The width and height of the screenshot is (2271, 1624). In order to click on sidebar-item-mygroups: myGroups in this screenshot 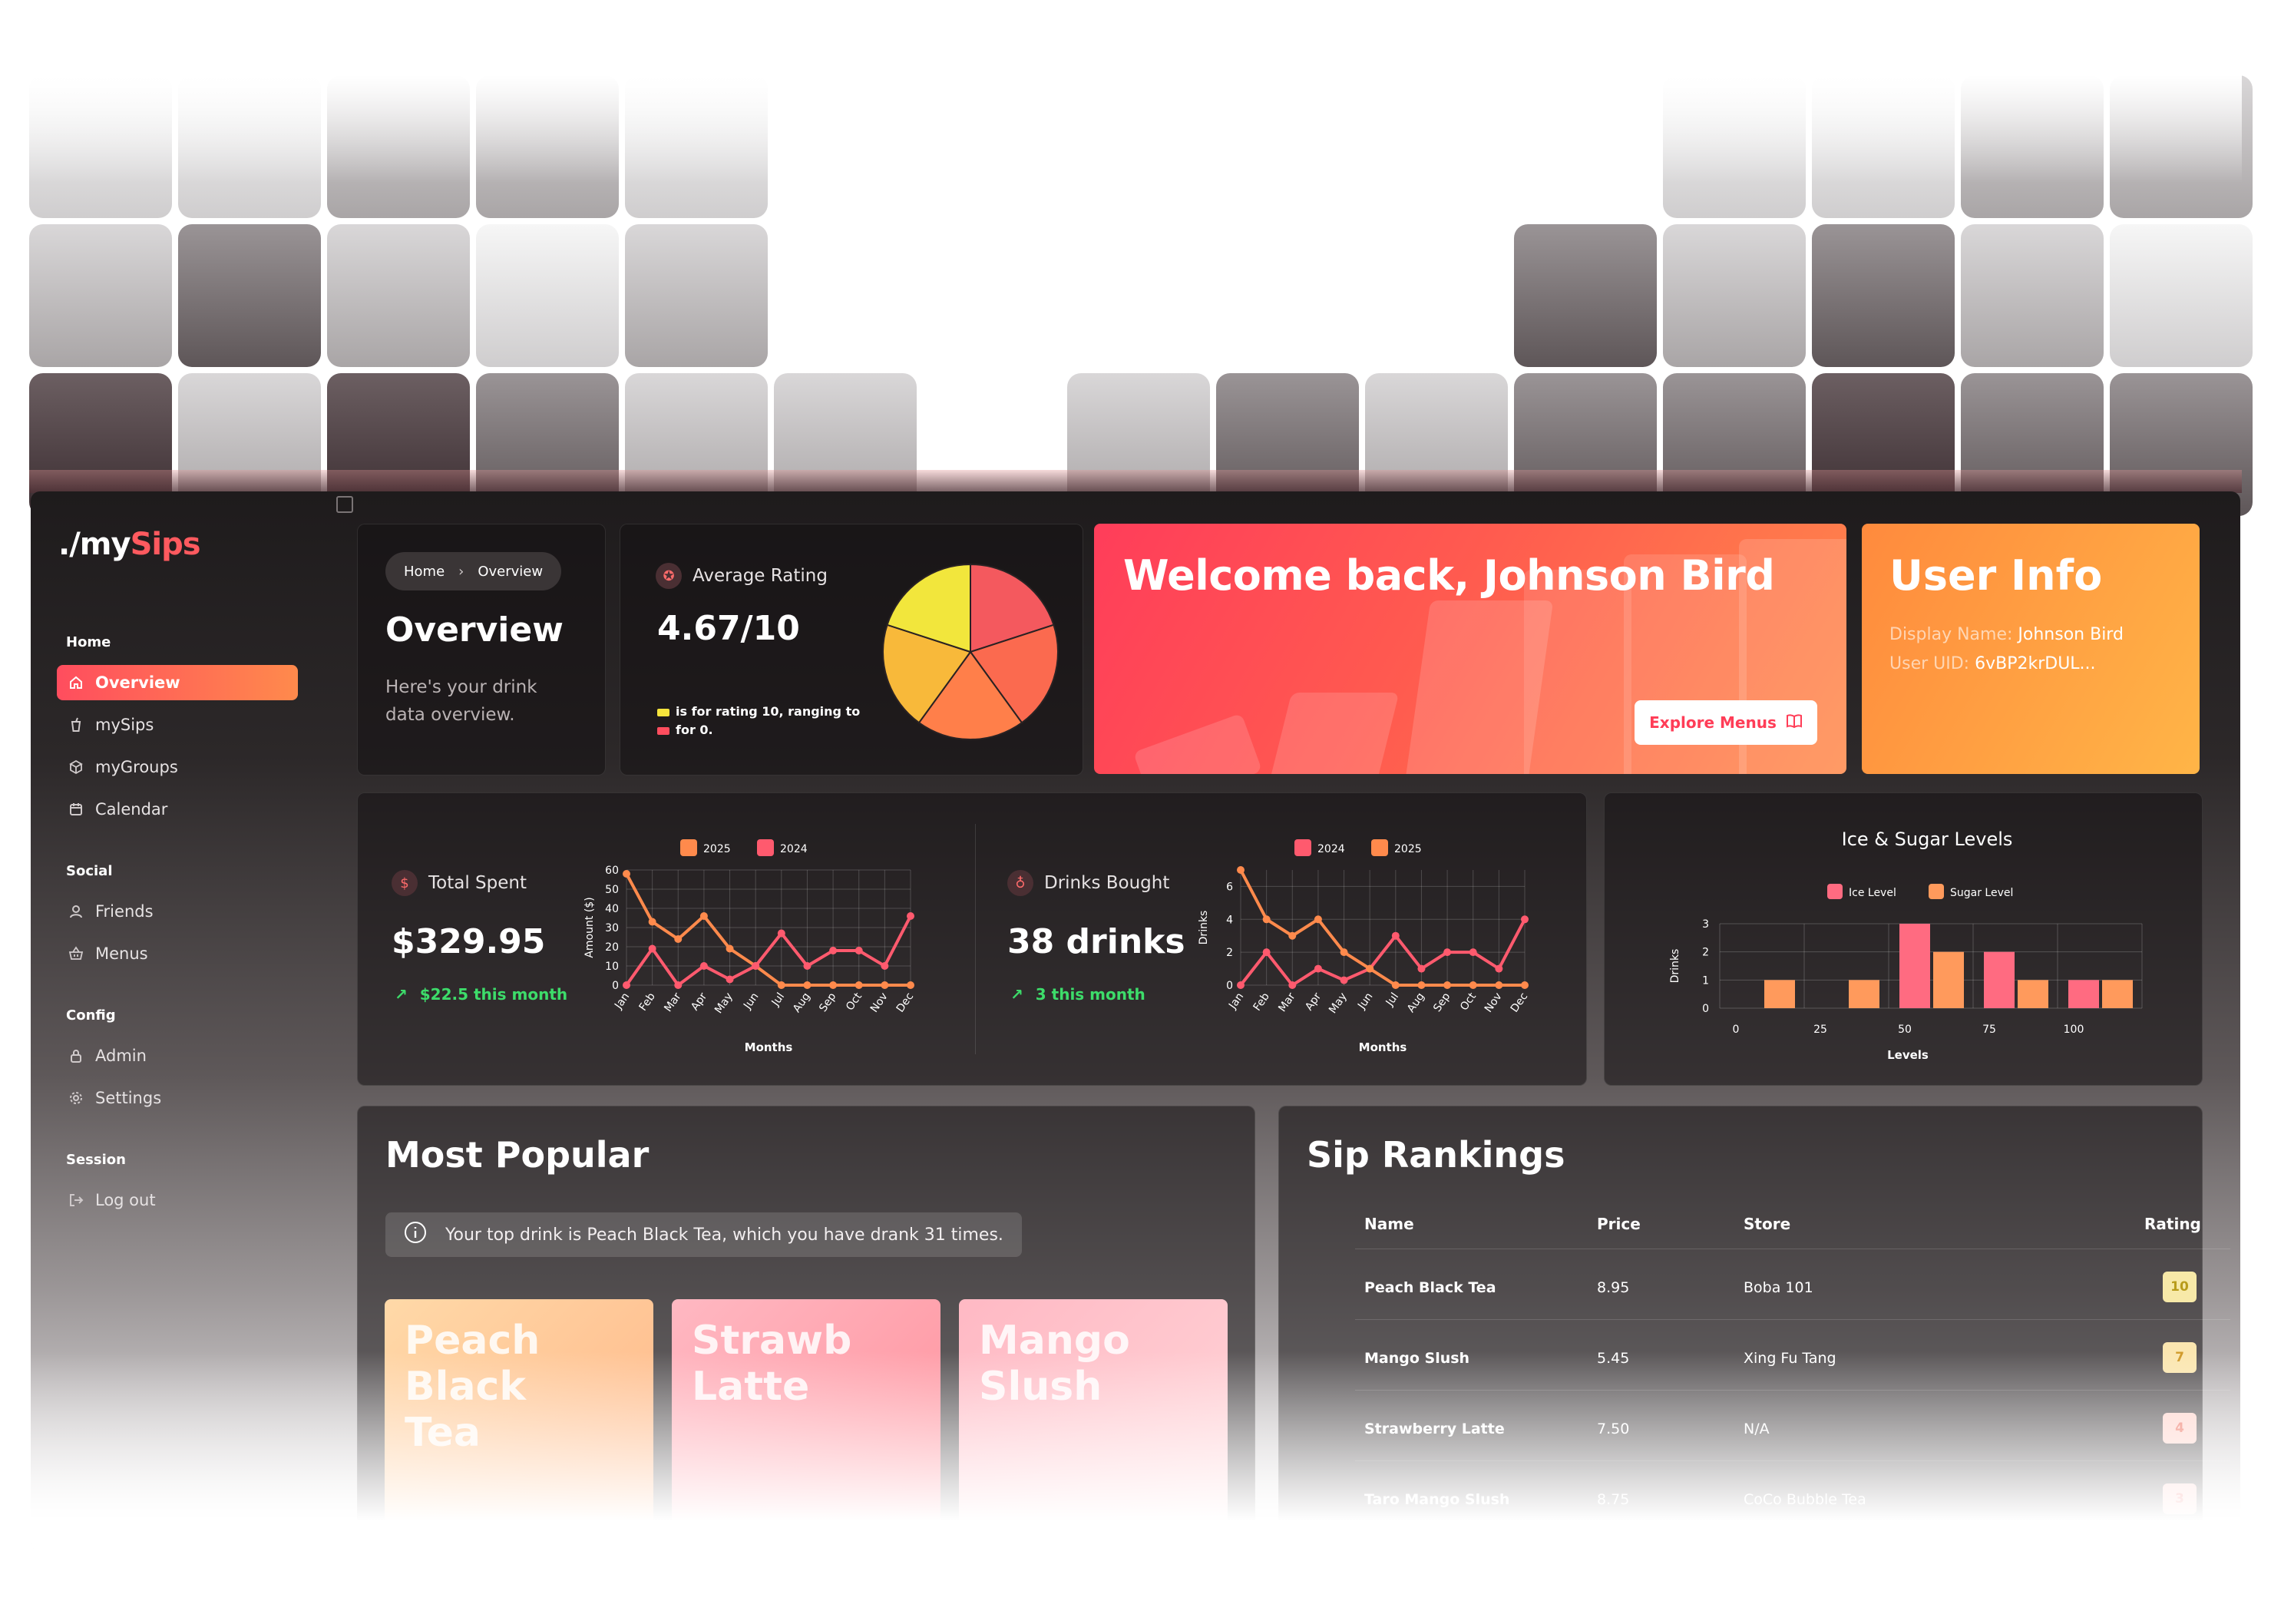, I will do `click(177, 767)`.